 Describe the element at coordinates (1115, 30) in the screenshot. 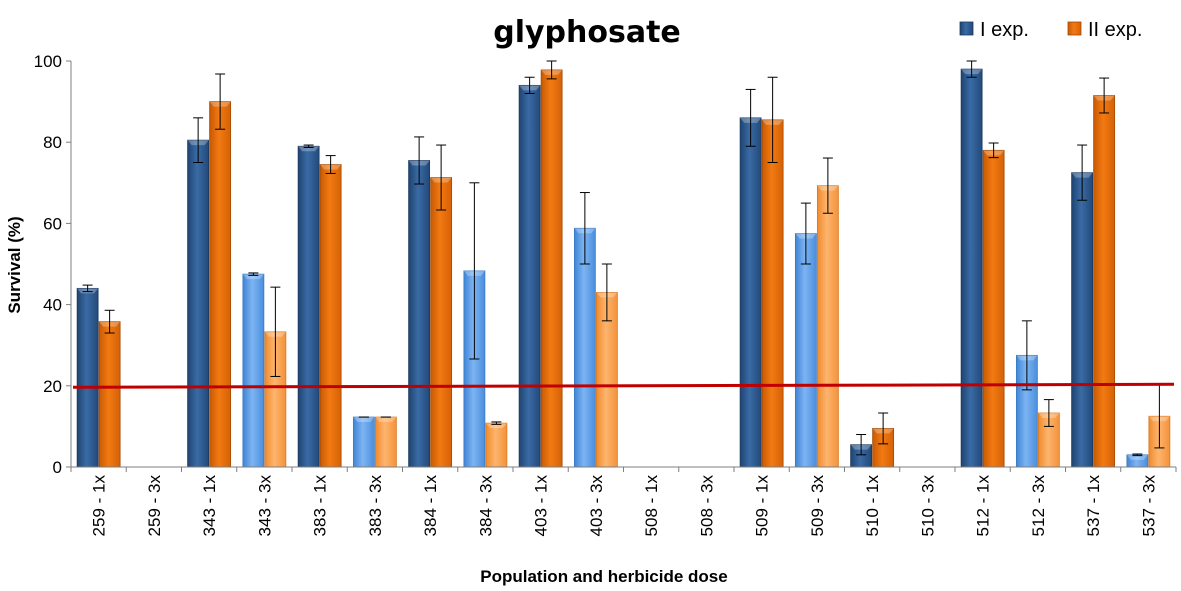

I see `legend-label-exp2: II exp.` at that location.